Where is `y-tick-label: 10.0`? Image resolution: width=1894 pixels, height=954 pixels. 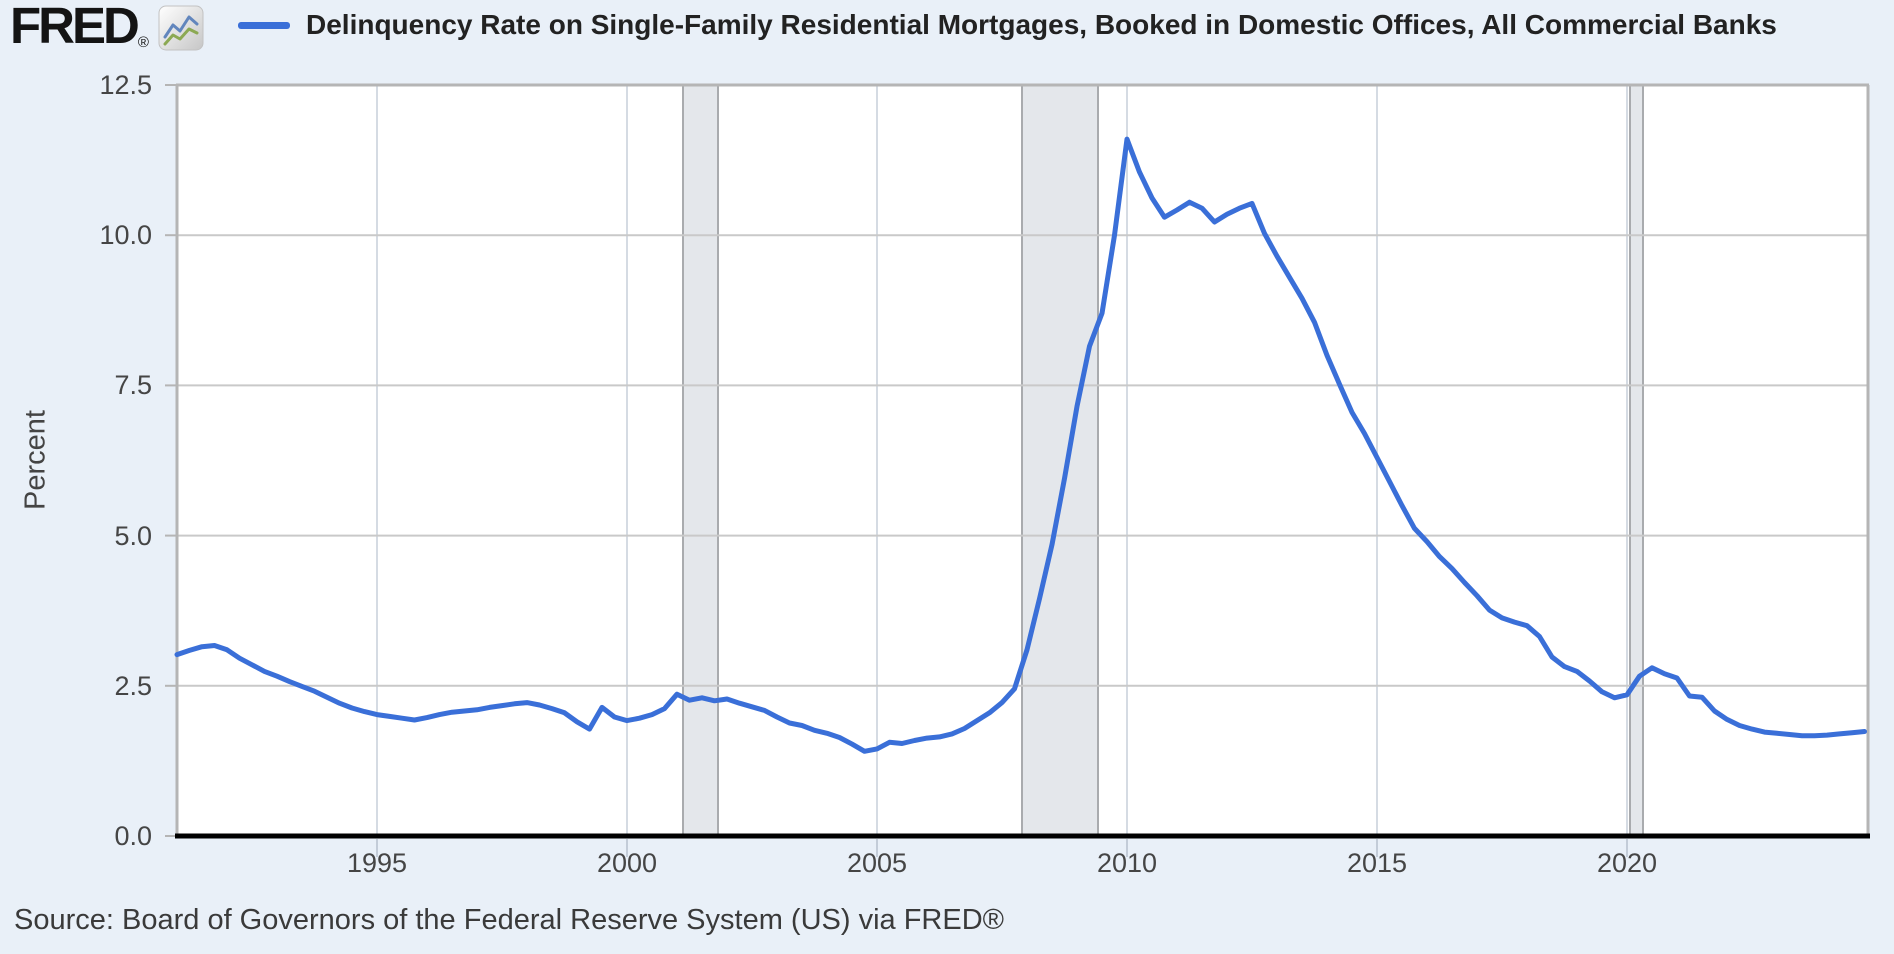 y-tick-label: 10.0 is located at coordinates (125, 235).